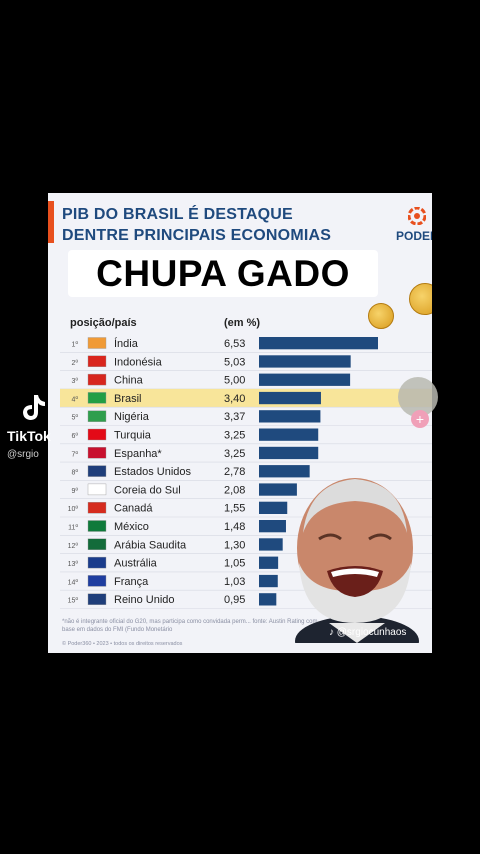  I want to click on value-label: 1,48, so click(234, 527).